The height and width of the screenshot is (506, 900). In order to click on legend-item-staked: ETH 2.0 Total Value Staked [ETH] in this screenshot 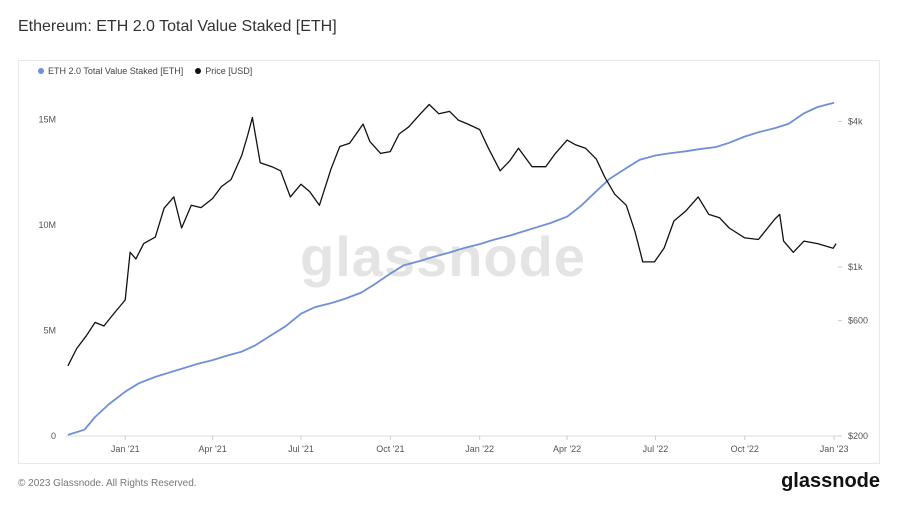, I will do `click(110, 71)`.